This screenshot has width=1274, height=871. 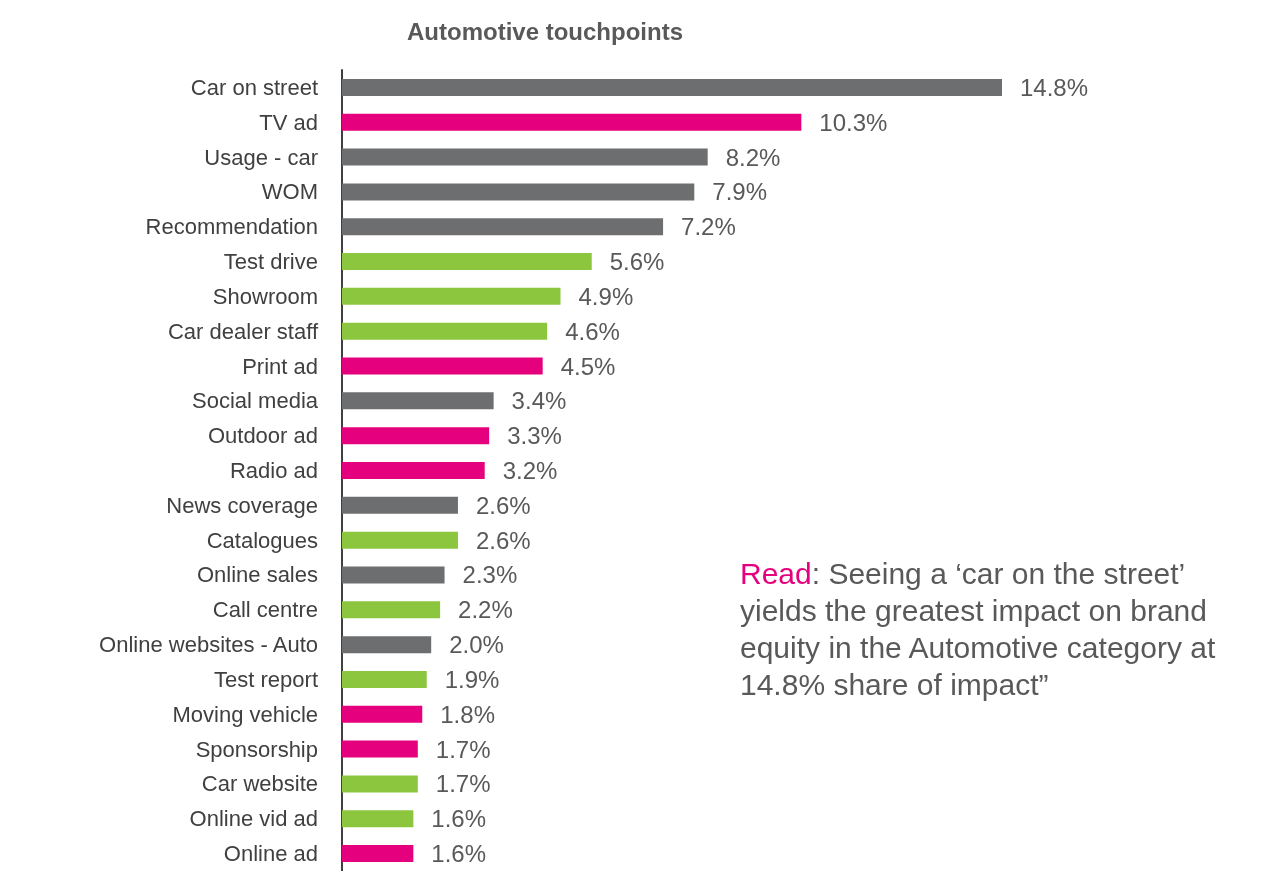 What do you see at coordinates (243, 331) in the screenshot?
I see `y-tick-label: Car dealer staff` at bounding box center [243, 331].